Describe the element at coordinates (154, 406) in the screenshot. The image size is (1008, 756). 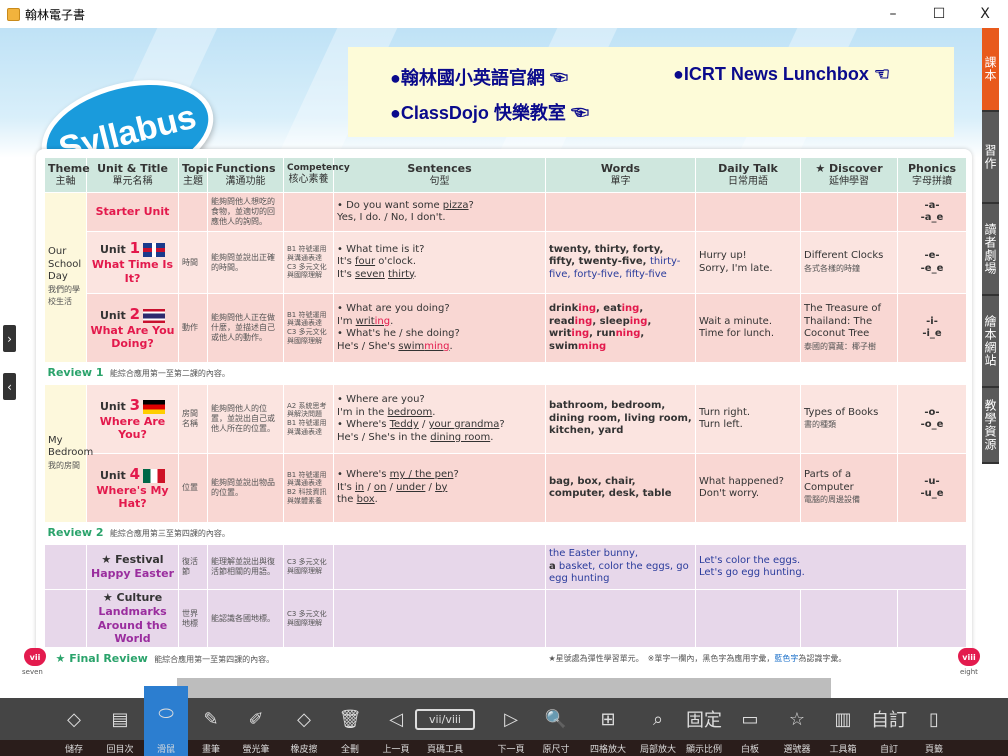
I see `germany-flag-icon` at that location.